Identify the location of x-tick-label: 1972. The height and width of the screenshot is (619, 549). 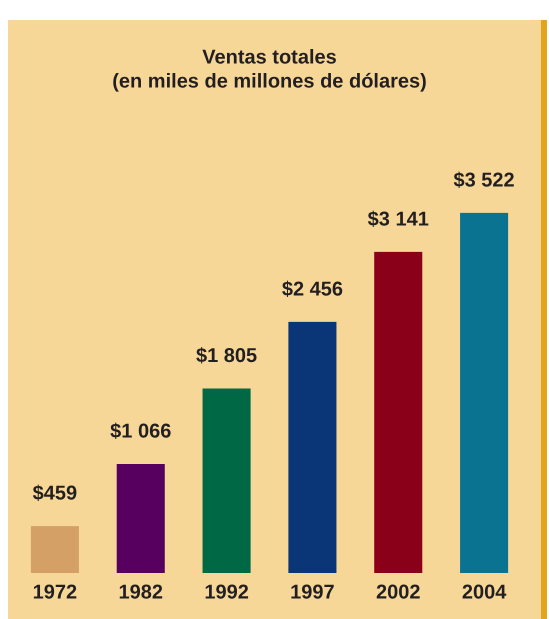
(55, 593).